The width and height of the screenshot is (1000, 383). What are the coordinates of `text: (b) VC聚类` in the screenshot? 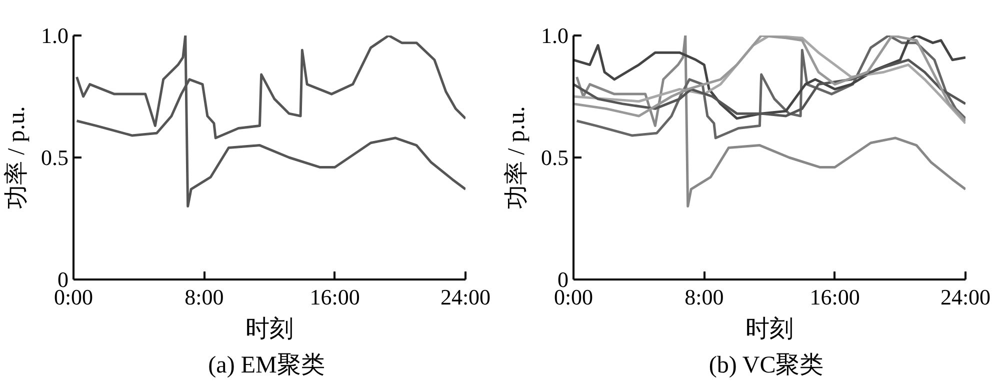 It's located at (766, 365).